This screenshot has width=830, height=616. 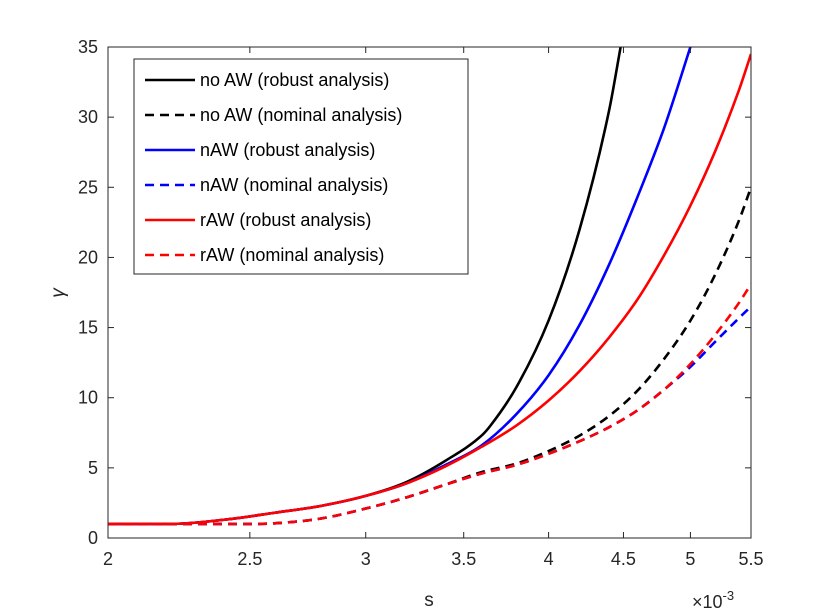 What do you see at coordinates (249, 559) in the screenshot?
I see `x-tick-label: 2.5` at bounding box center [249, 559].